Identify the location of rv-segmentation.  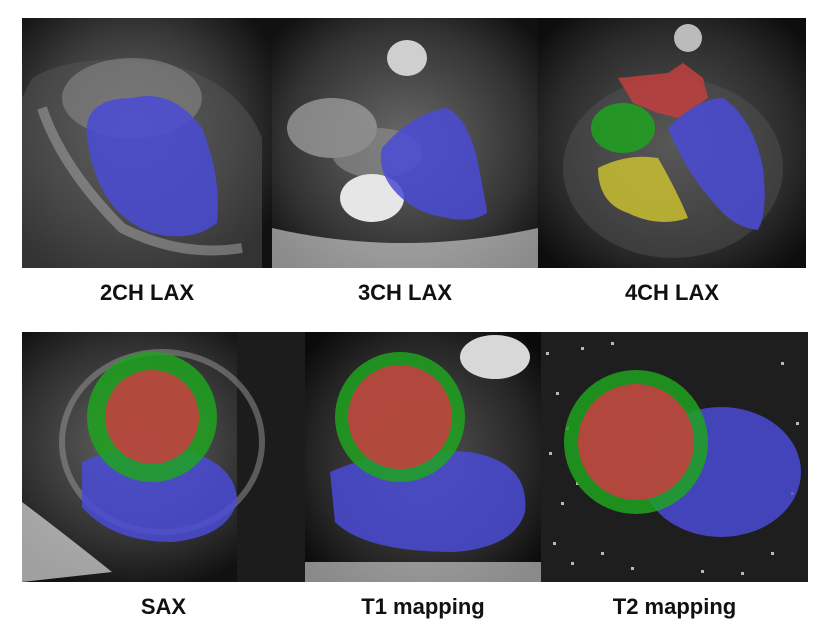
(643, 189).